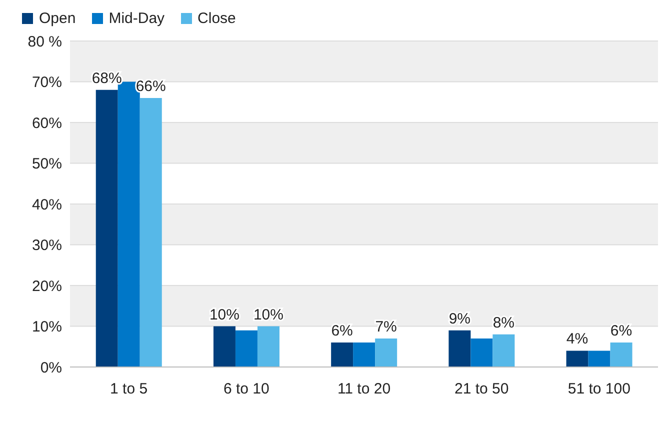 The width and height of the screenshot is (672, 425). Describe the element at coordinates (599, 389) in the screenshot. I see `x-tick-label: 51 to 100` at that location.